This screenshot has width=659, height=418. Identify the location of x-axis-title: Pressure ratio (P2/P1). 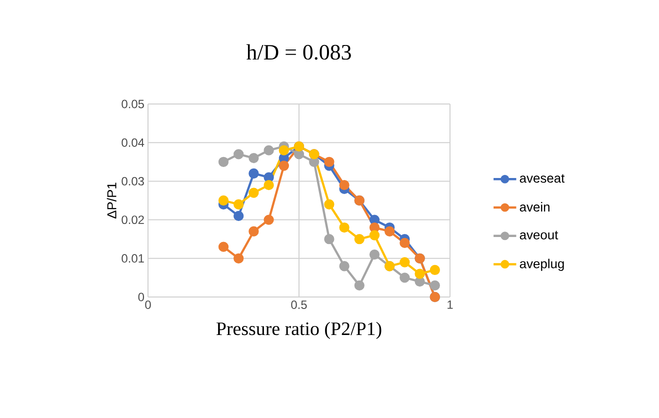
(299, 330).